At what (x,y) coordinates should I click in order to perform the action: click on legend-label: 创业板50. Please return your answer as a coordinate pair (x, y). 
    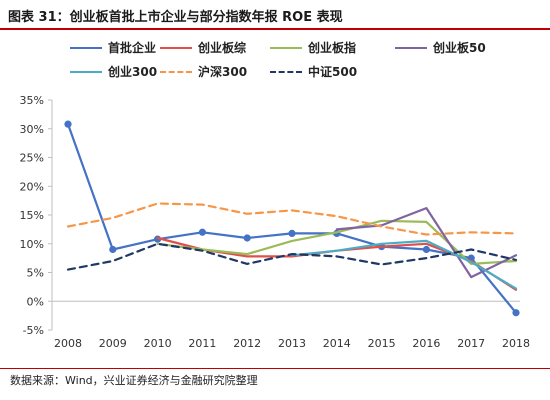
    Looking at the image, I should click on (459, 48).